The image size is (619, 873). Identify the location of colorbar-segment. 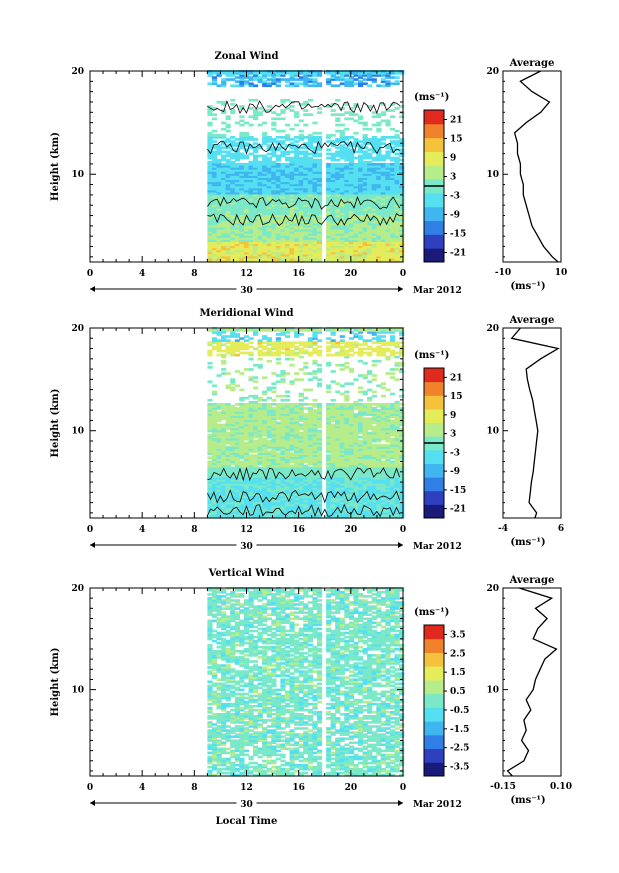
(434, 158).